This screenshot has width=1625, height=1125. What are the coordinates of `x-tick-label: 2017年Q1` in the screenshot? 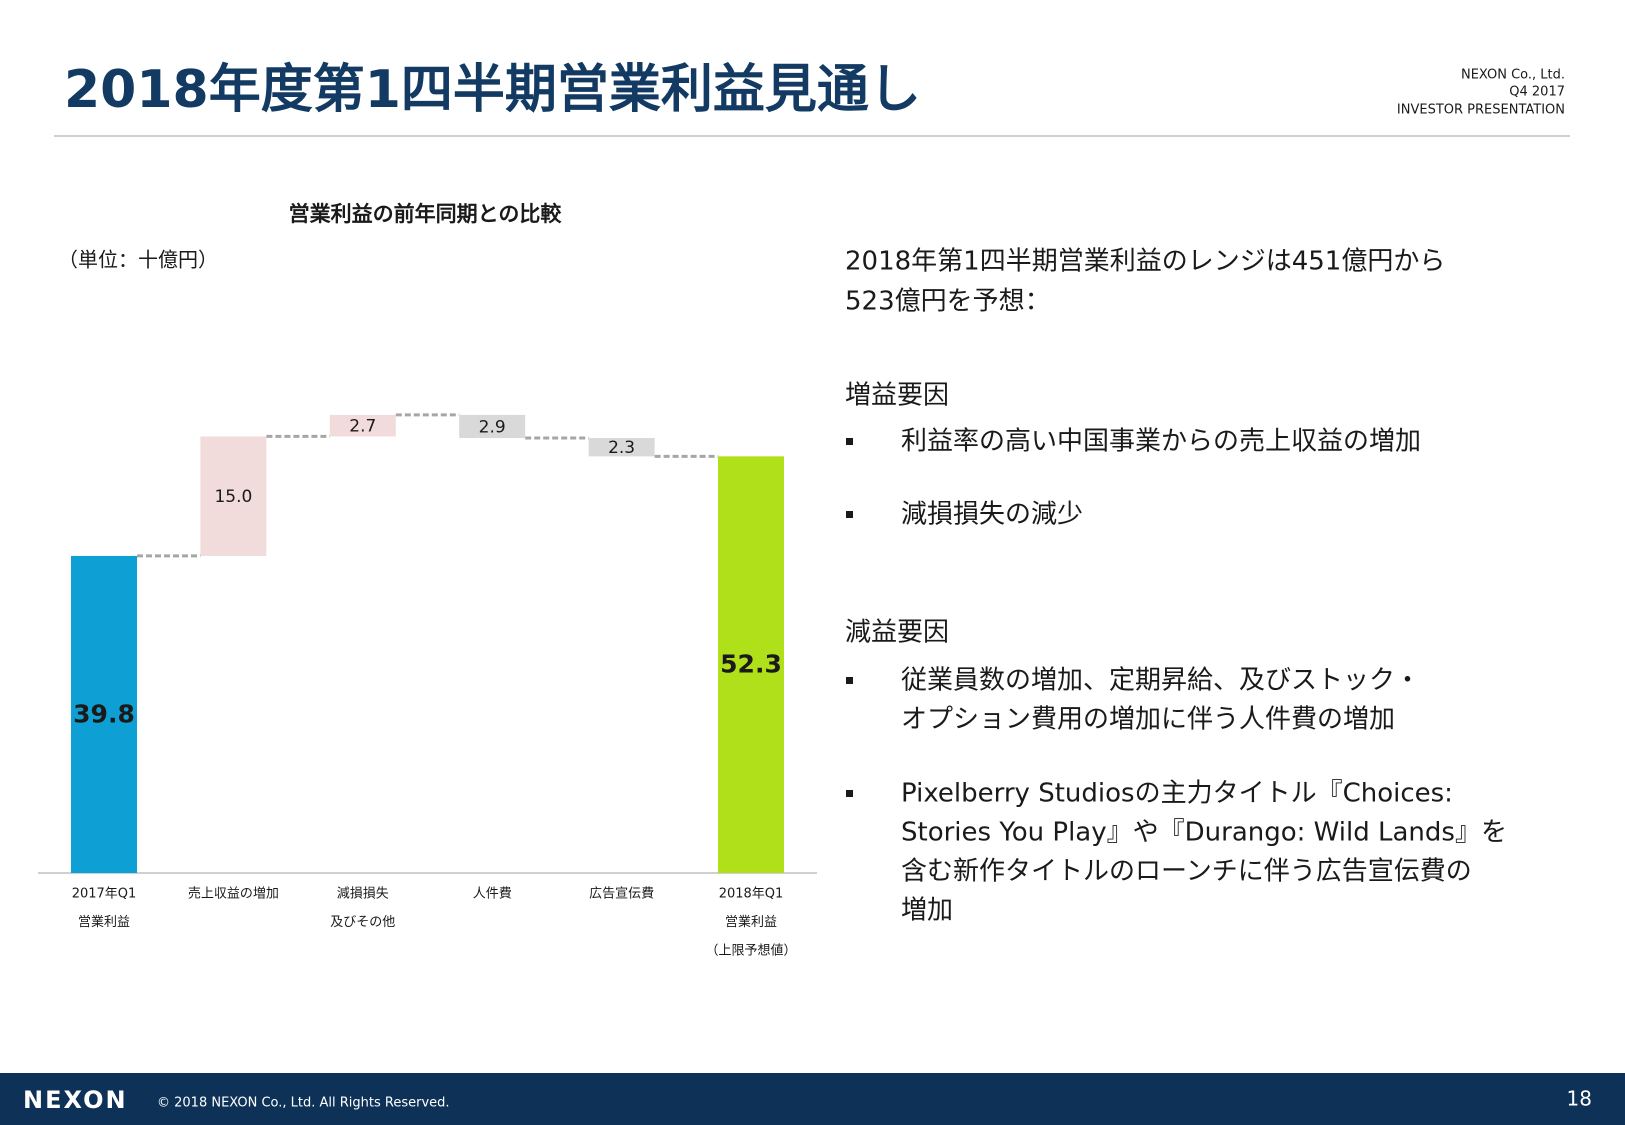 It's located at (104, 894).